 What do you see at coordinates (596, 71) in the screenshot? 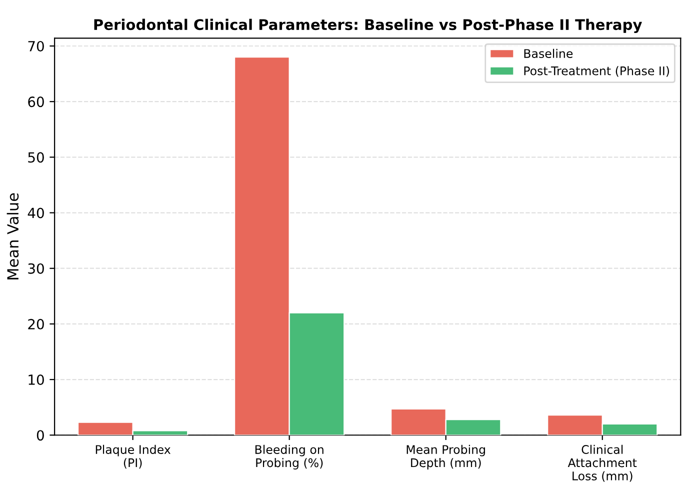
I see `legend-label: Post-Treatment (Phase II)` at bounding box center [596, 71].